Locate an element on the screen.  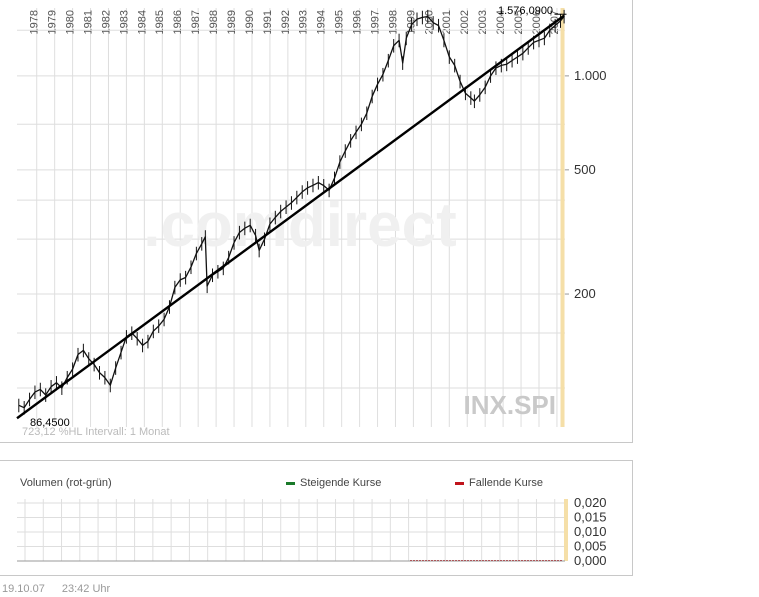
x-tick-label: 1988 is located at coordinates (214, 22).